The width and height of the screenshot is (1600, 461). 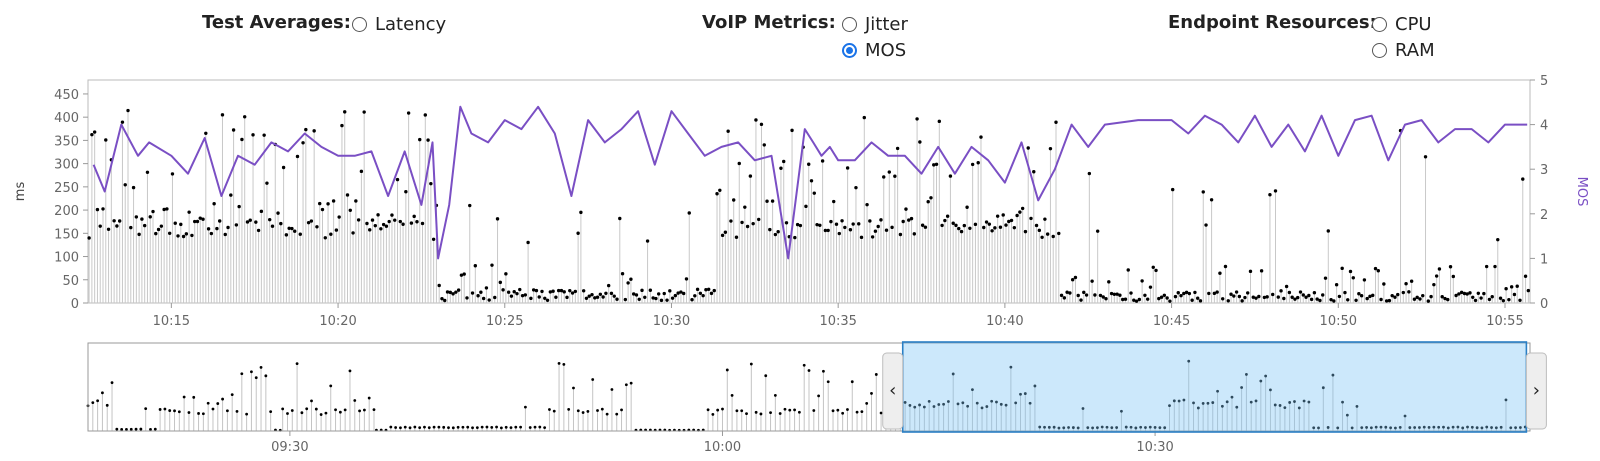 I want to click on y-right-tick-label: 4, so click(x=1544, y=126).